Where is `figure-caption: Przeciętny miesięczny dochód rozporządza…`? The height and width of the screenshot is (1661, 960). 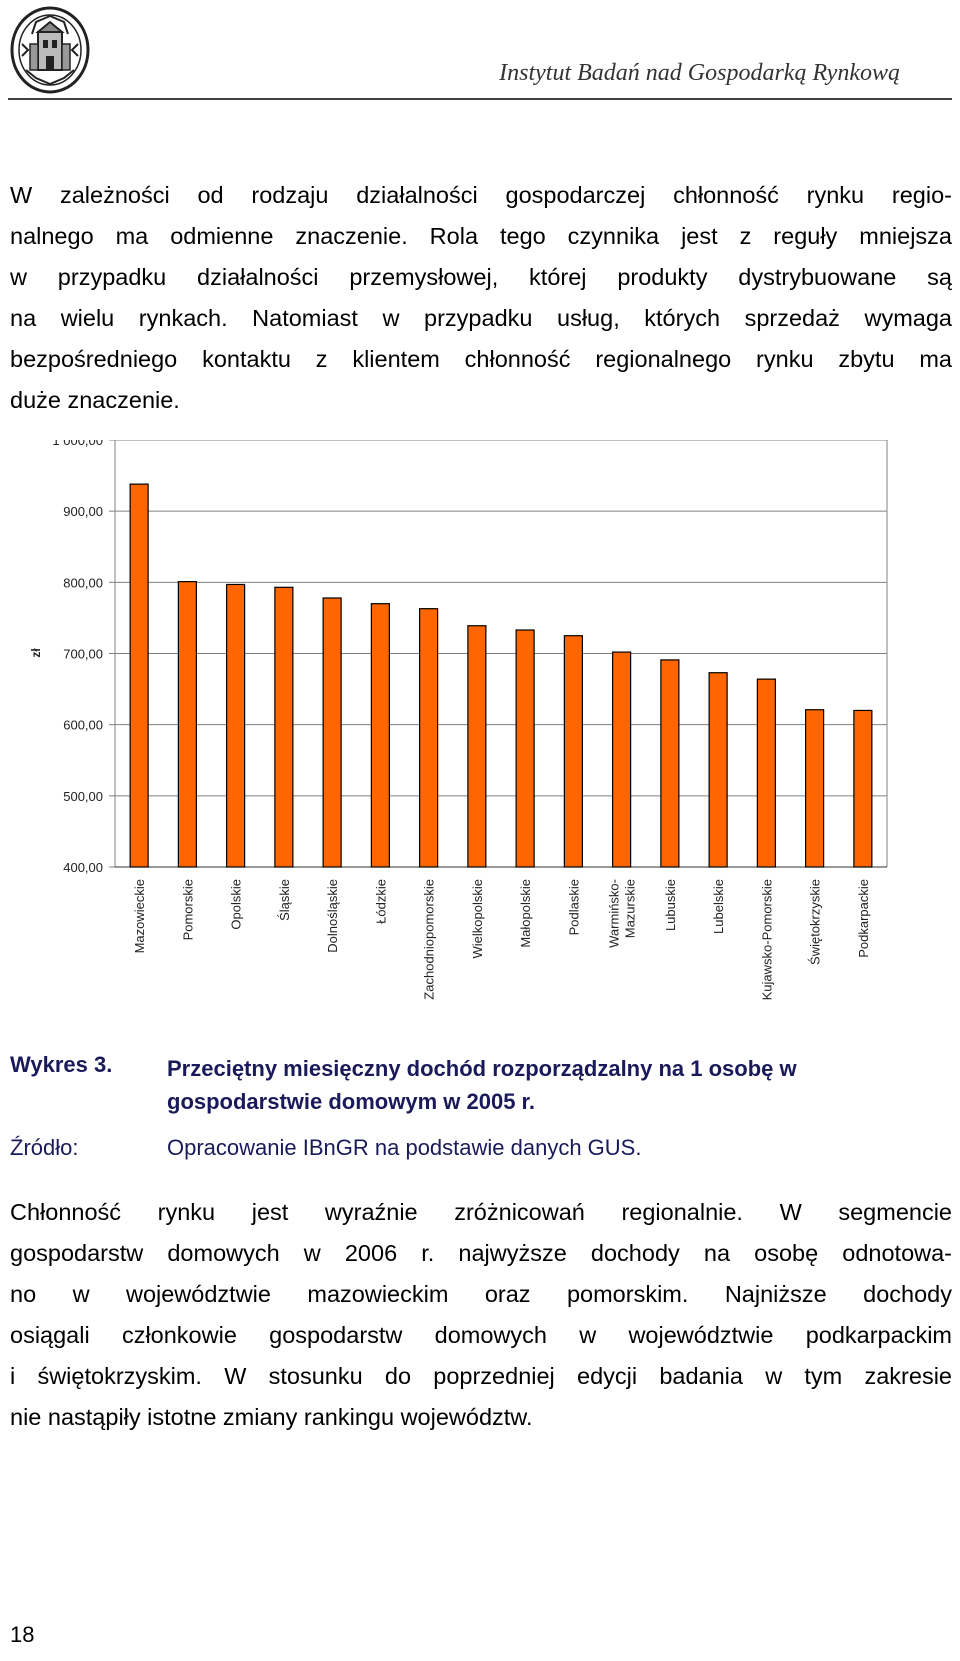 figure-caption: Przeciętny miesięczny dochód rozporządza… is located at coordinates (547, 1085).